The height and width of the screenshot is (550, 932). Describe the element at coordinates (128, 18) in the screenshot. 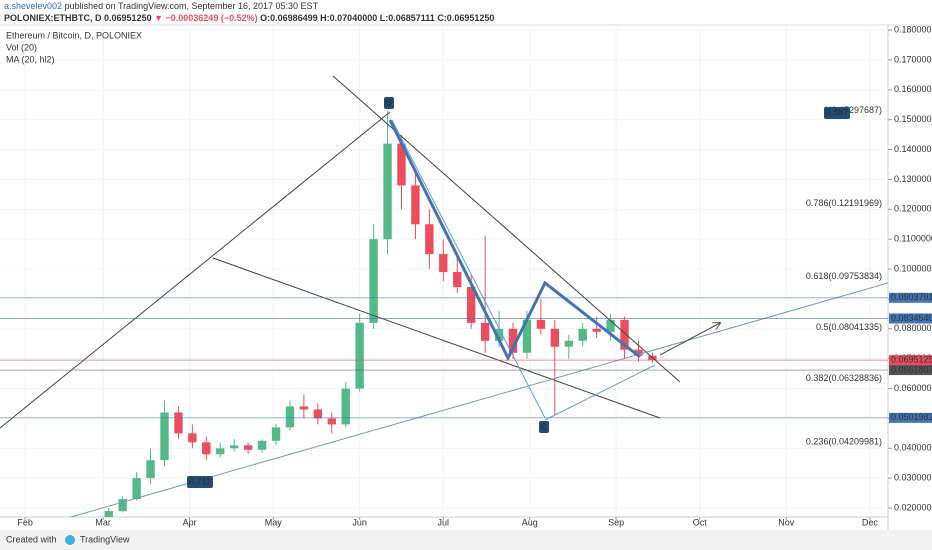

I see `last: 0.06951250` at that location.